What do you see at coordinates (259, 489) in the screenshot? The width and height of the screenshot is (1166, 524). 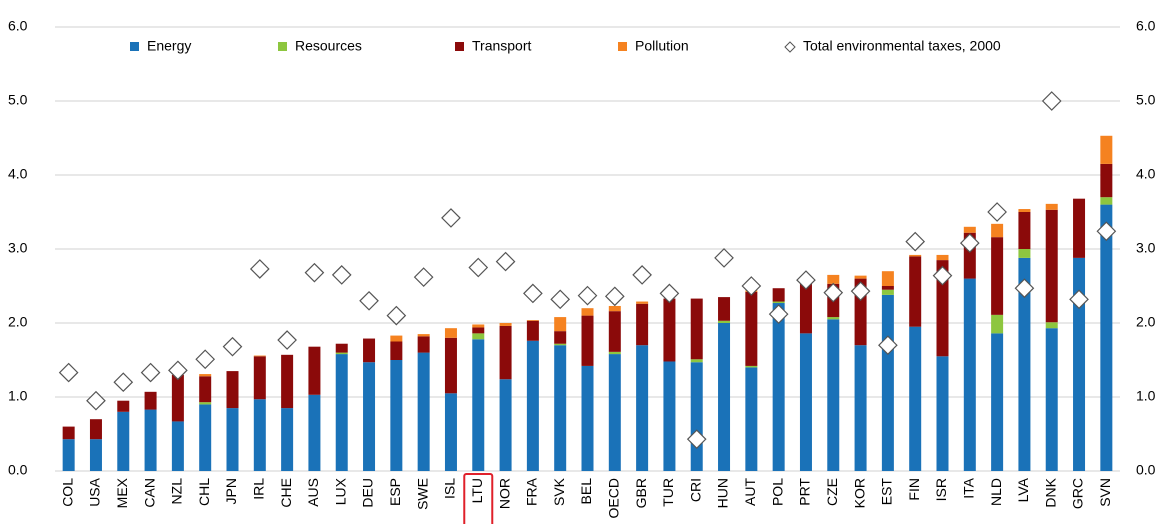 I see `x-tick-label: IRL` at bounding box center [259, 489].